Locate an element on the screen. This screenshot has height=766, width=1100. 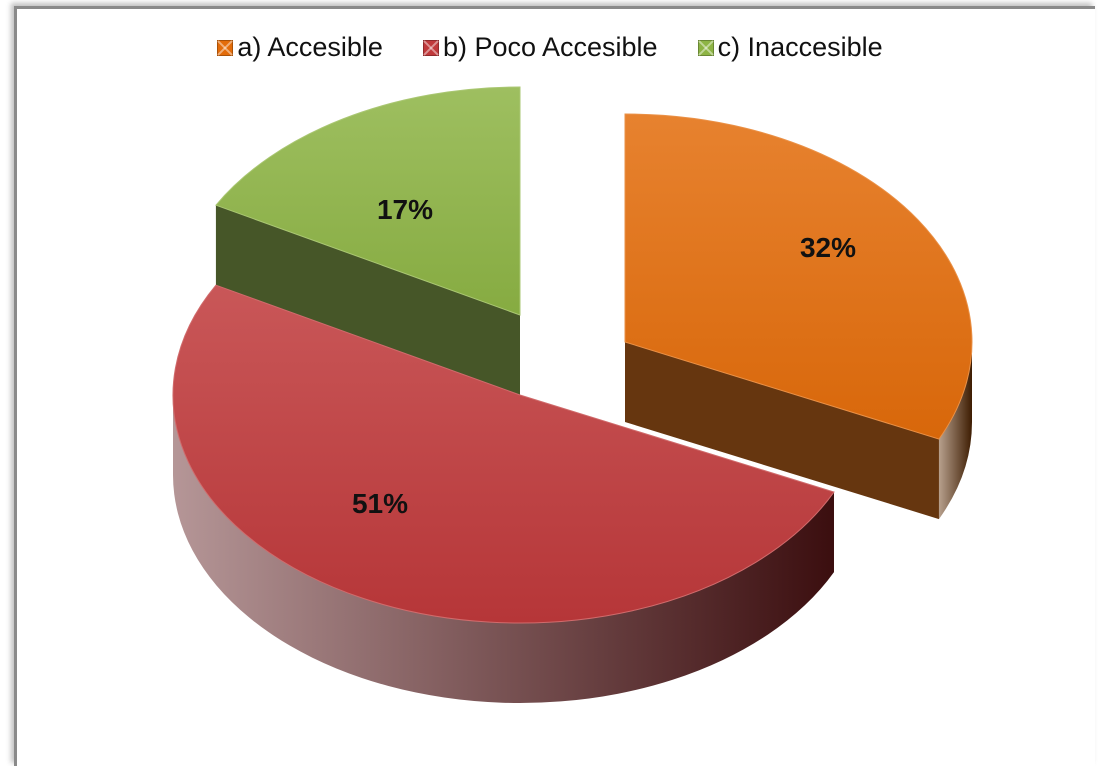
pie-slice-inaccesible-wall is located at coordinates (368, 300).